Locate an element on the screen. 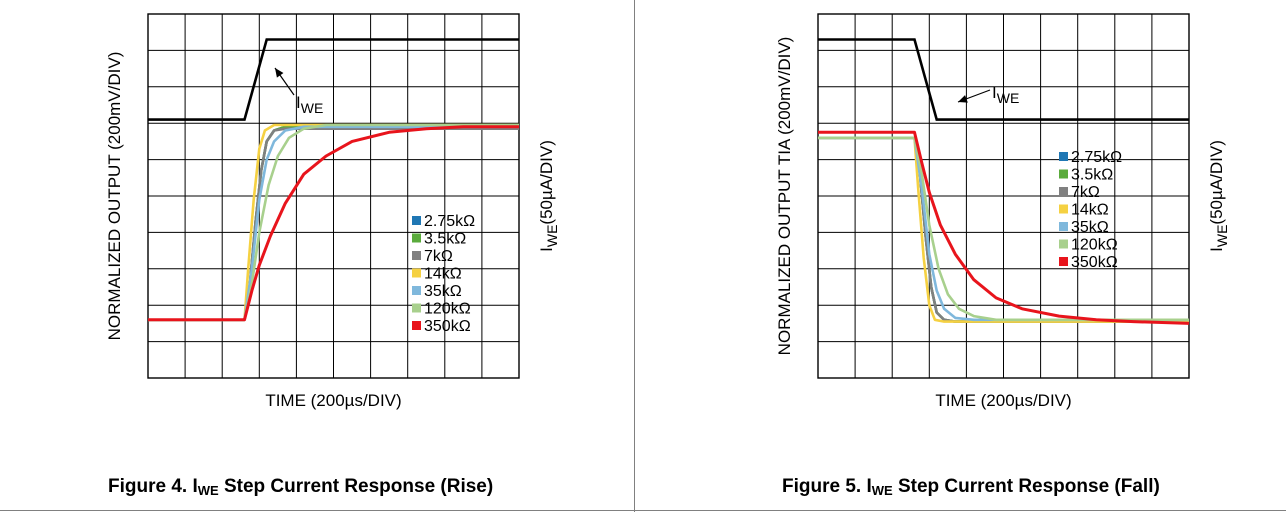  y-axis-label: NORMALIZED OUTPUT TIA (200mV/DIV) is located at coordinates (784, 196).